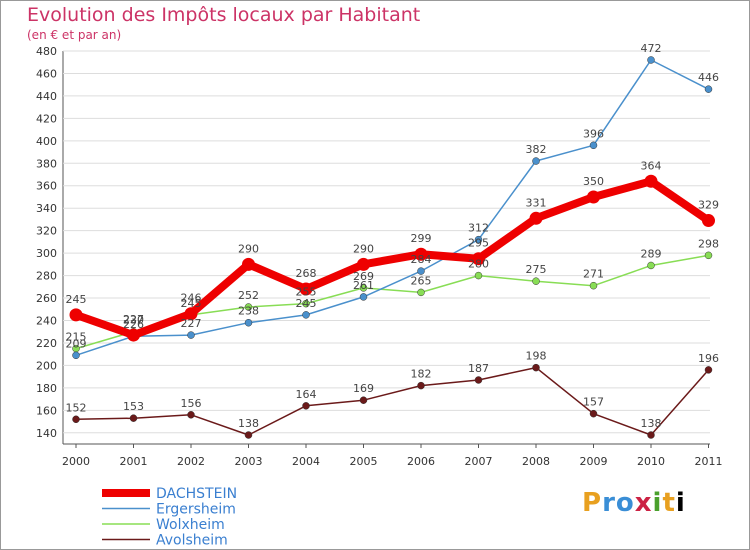 This screenshot has height=550, width=750. Describe the element at coordinates (478, 228) in the screenshot. I see `data-label: 312` at that location.